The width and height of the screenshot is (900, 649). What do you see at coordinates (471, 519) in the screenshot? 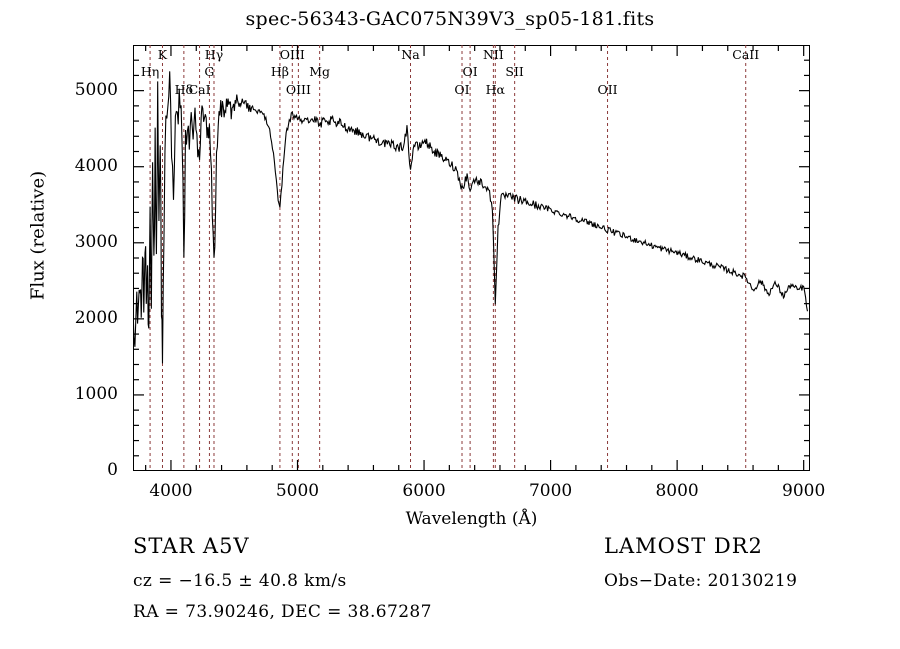
I see `x-axis-title: Wavelength (Å)` at bounding box center [471, 519].